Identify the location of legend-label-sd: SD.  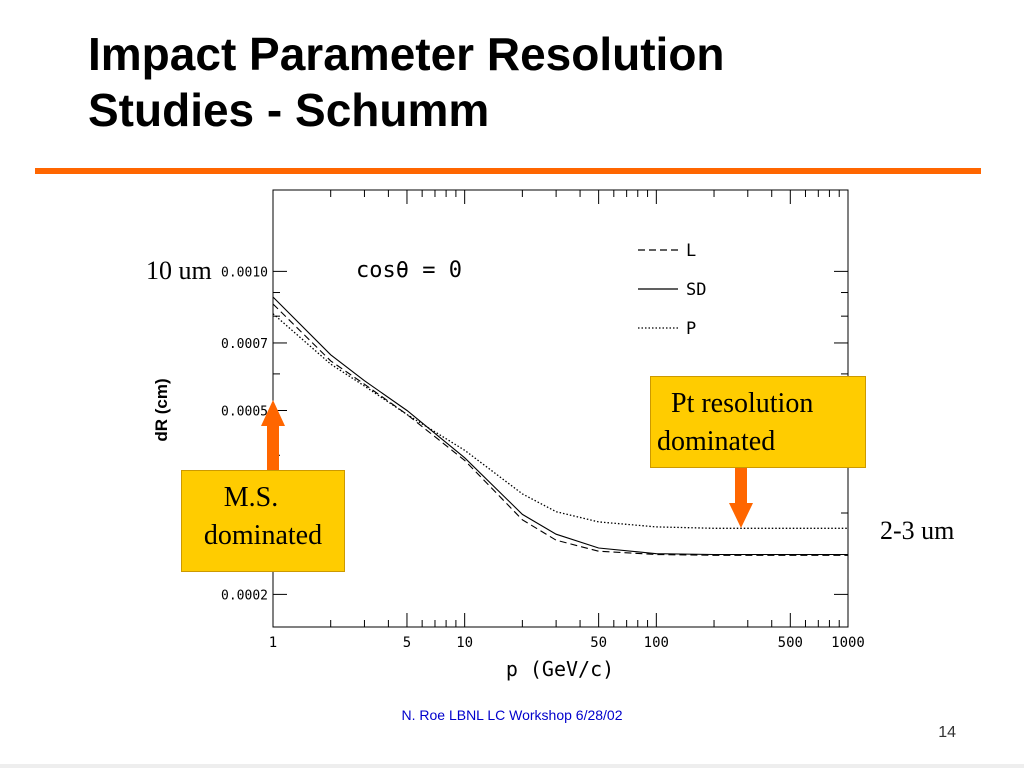
(696, 290).